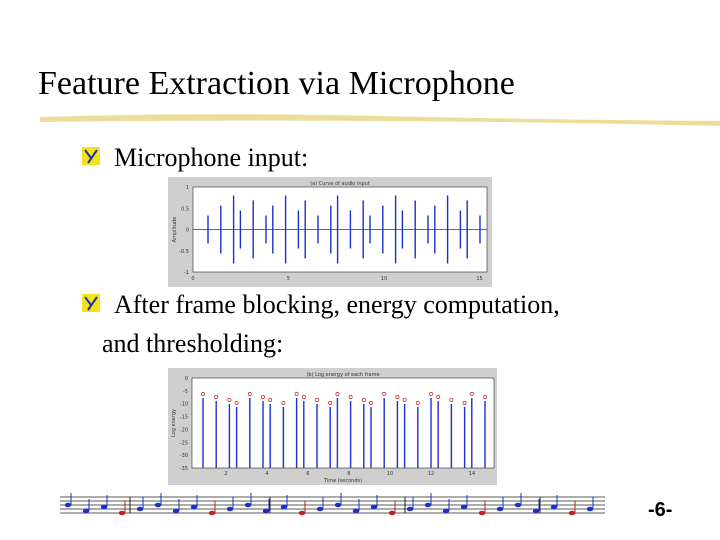 The width and height of the screenshot is (720, 540). Describe the element at coordinates (348, 474) in the screenshot. I see `x-tick-label: 8` at that location.